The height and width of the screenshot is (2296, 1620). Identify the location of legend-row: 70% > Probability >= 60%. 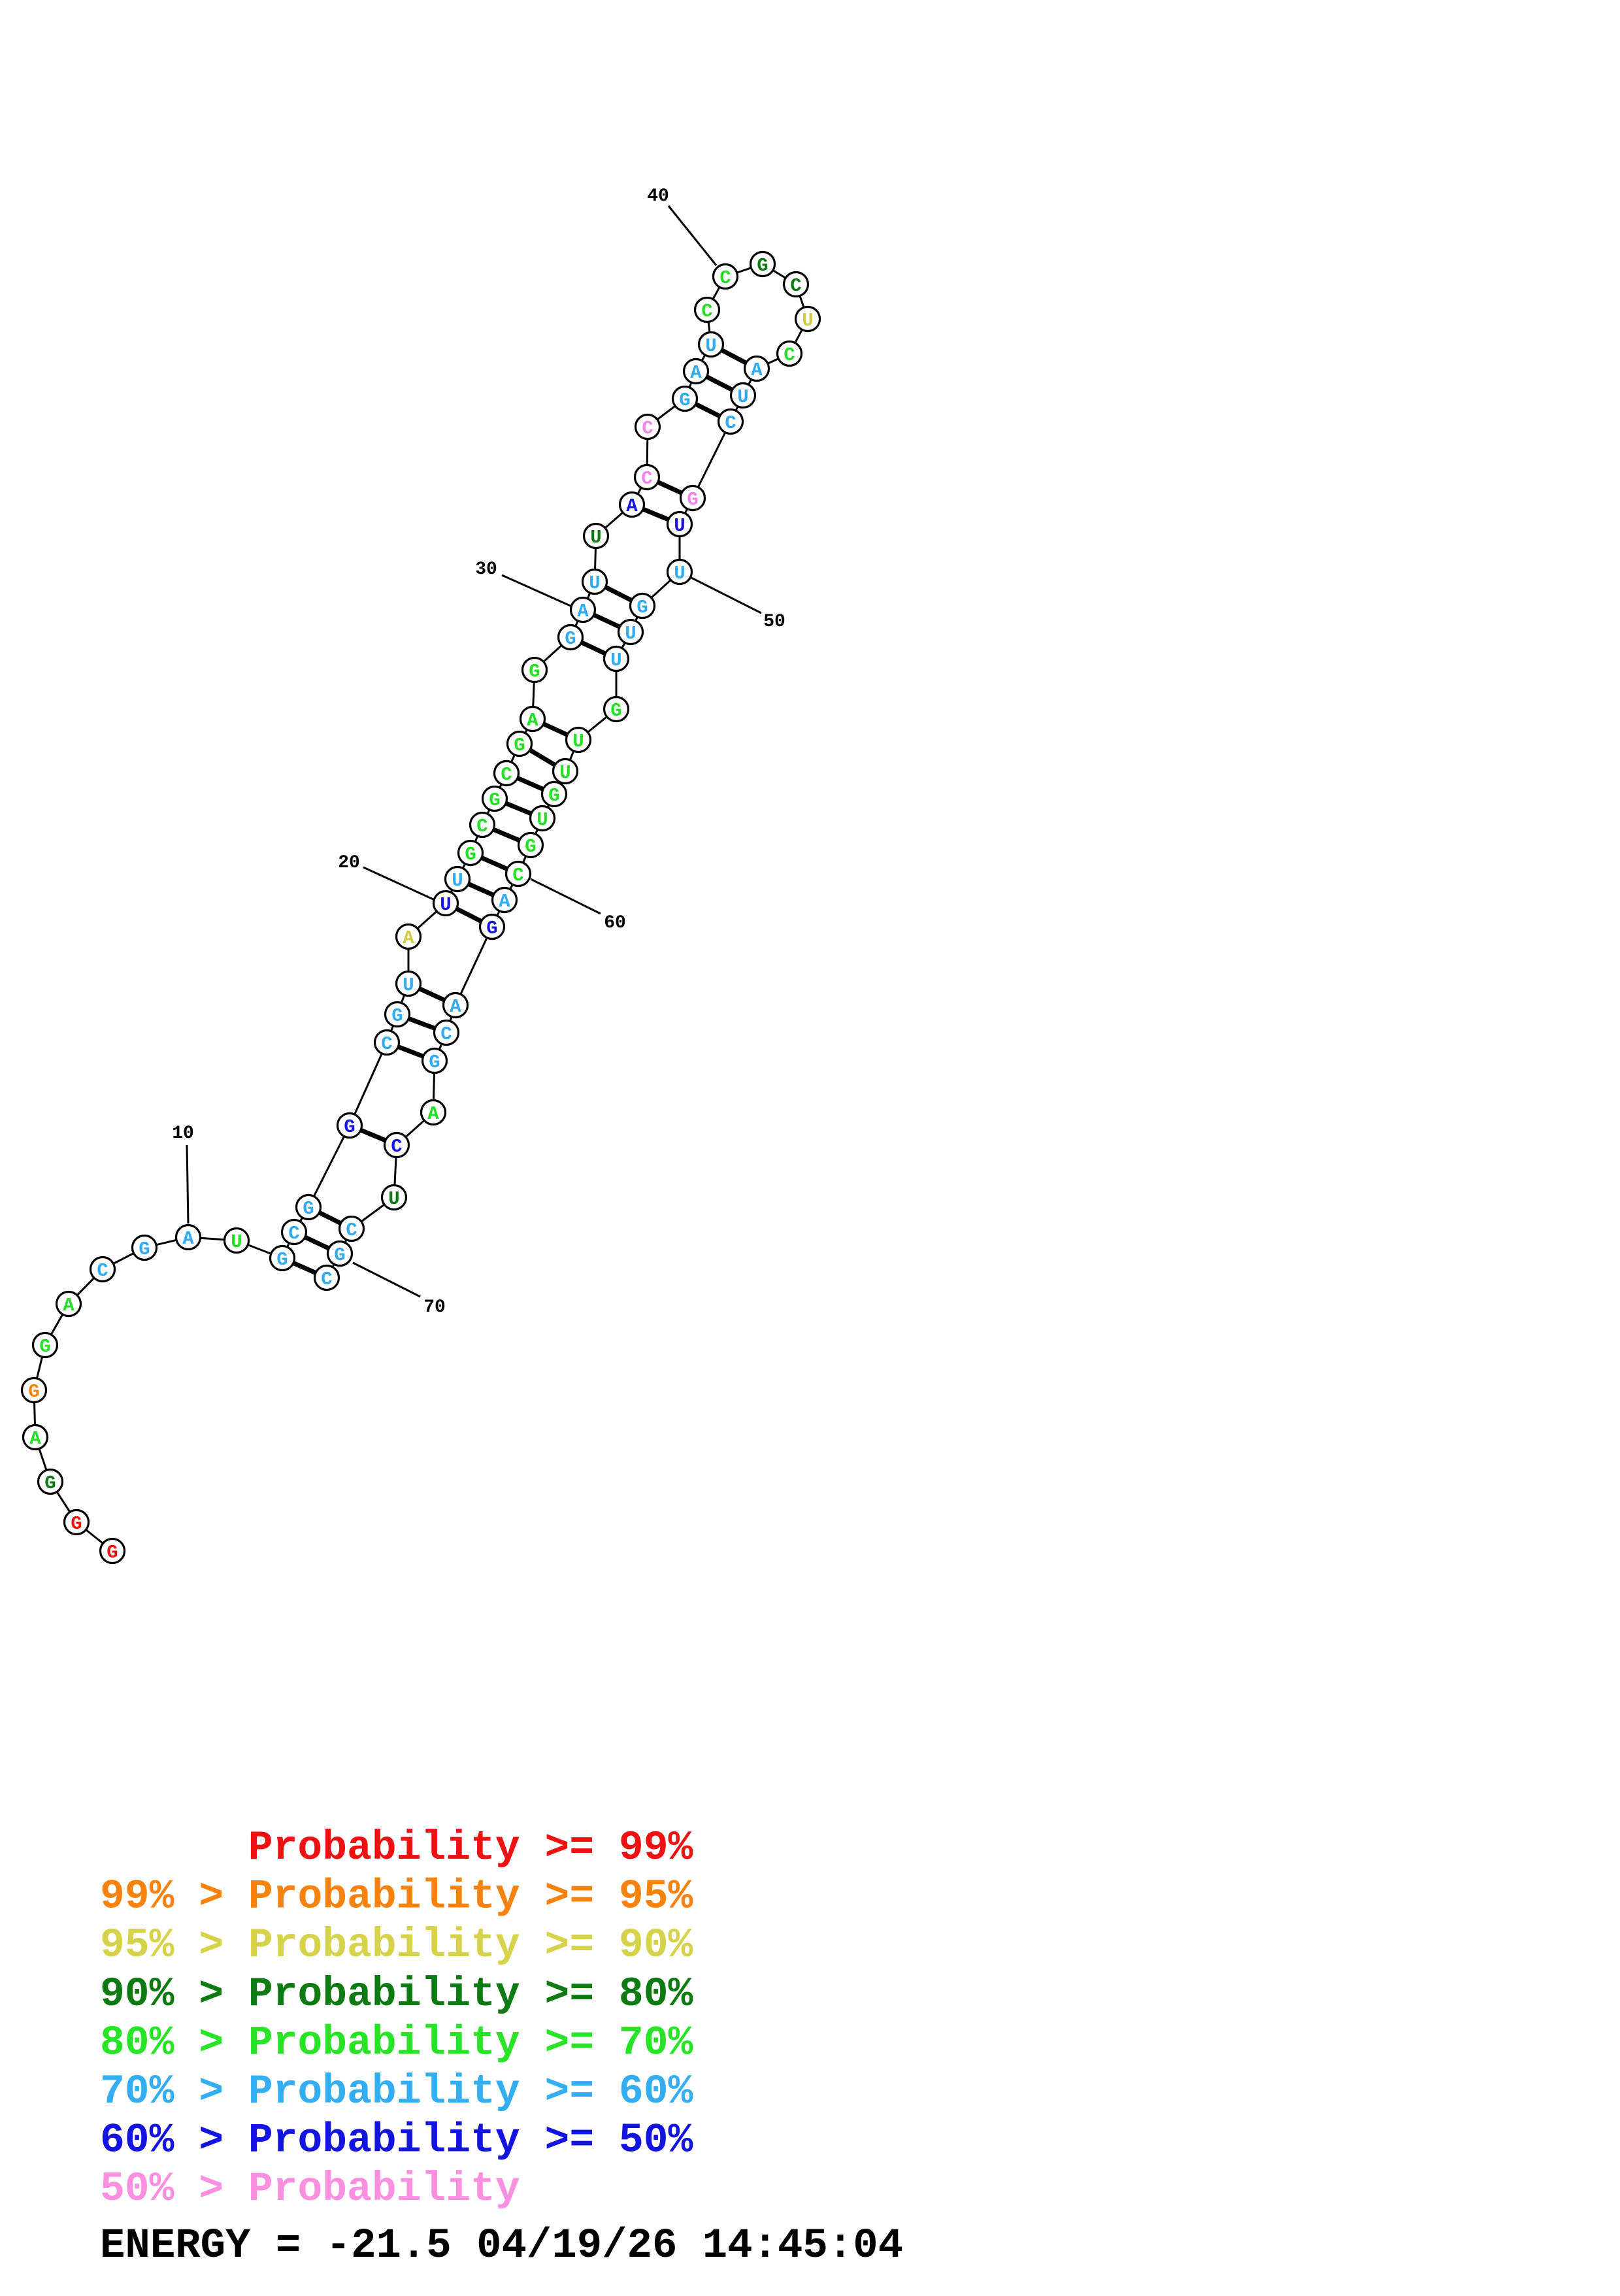
(396, 2092).